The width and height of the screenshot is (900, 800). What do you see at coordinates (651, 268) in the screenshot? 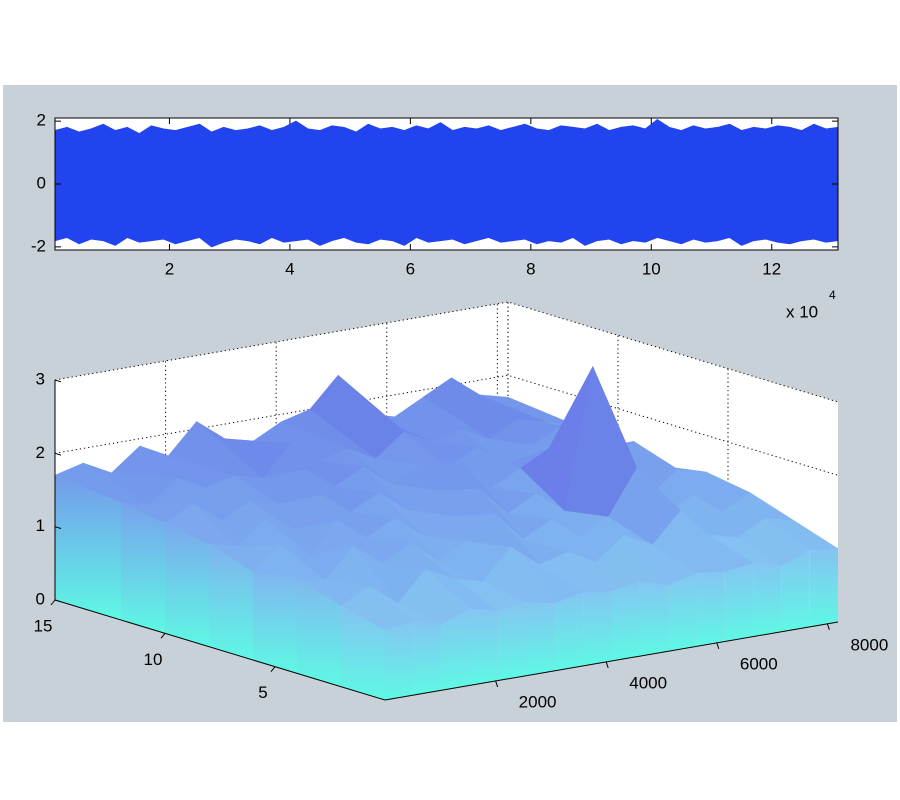
I see `x-tick-label: 10` at bounding box center [651, 268].